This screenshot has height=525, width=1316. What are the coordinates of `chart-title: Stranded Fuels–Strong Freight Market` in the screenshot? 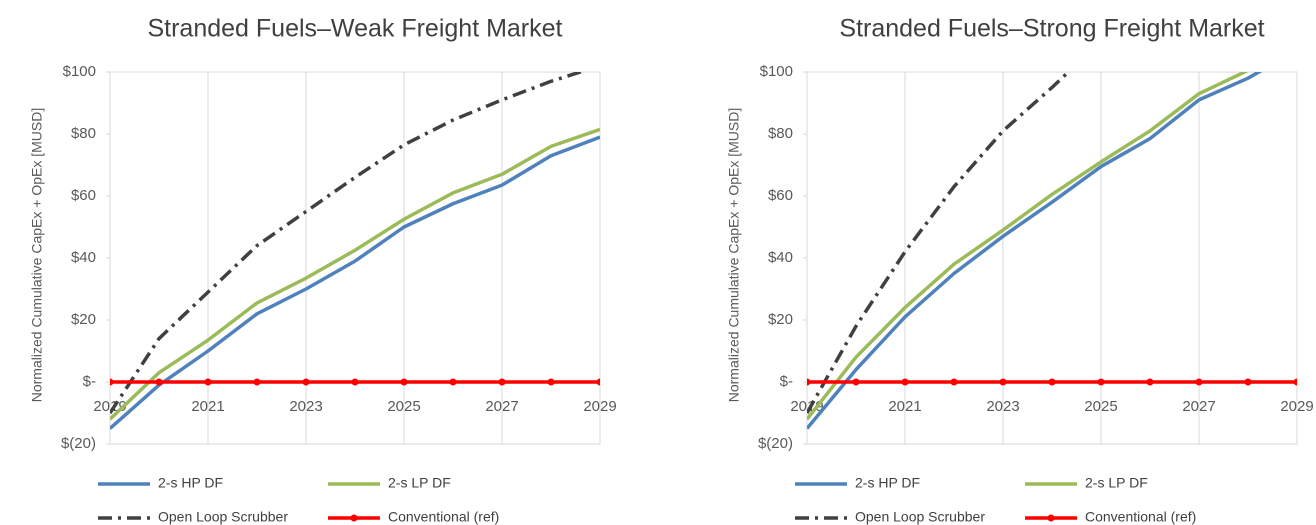 It's located at (1051, 29).